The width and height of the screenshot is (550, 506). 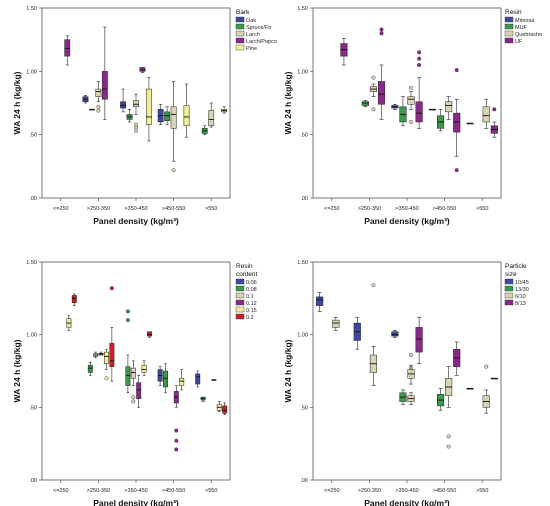 What do you see at coordinates (211, 491) in the screenshot?
I see `x-tick-label: >550` at bounding box center [211, 491].